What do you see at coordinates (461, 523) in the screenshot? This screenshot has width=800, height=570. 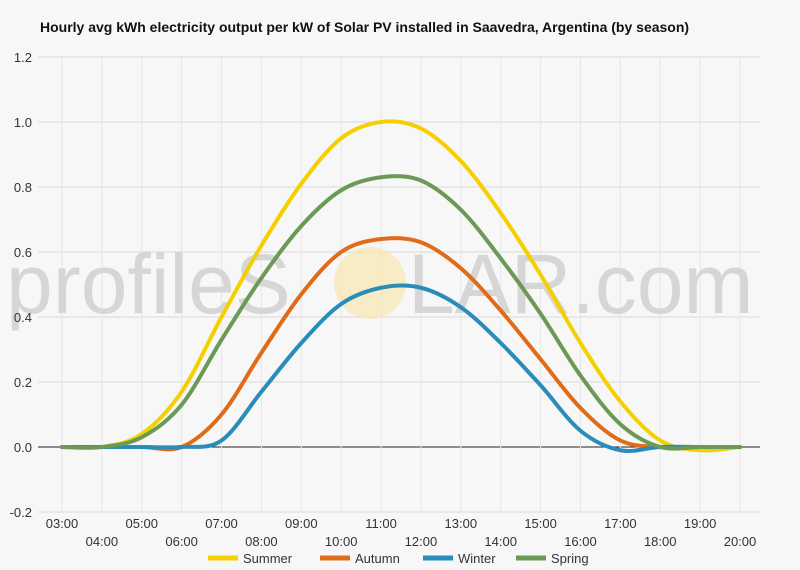 I see `x-tick-label: 13:00` at bounding box center [461, 523].